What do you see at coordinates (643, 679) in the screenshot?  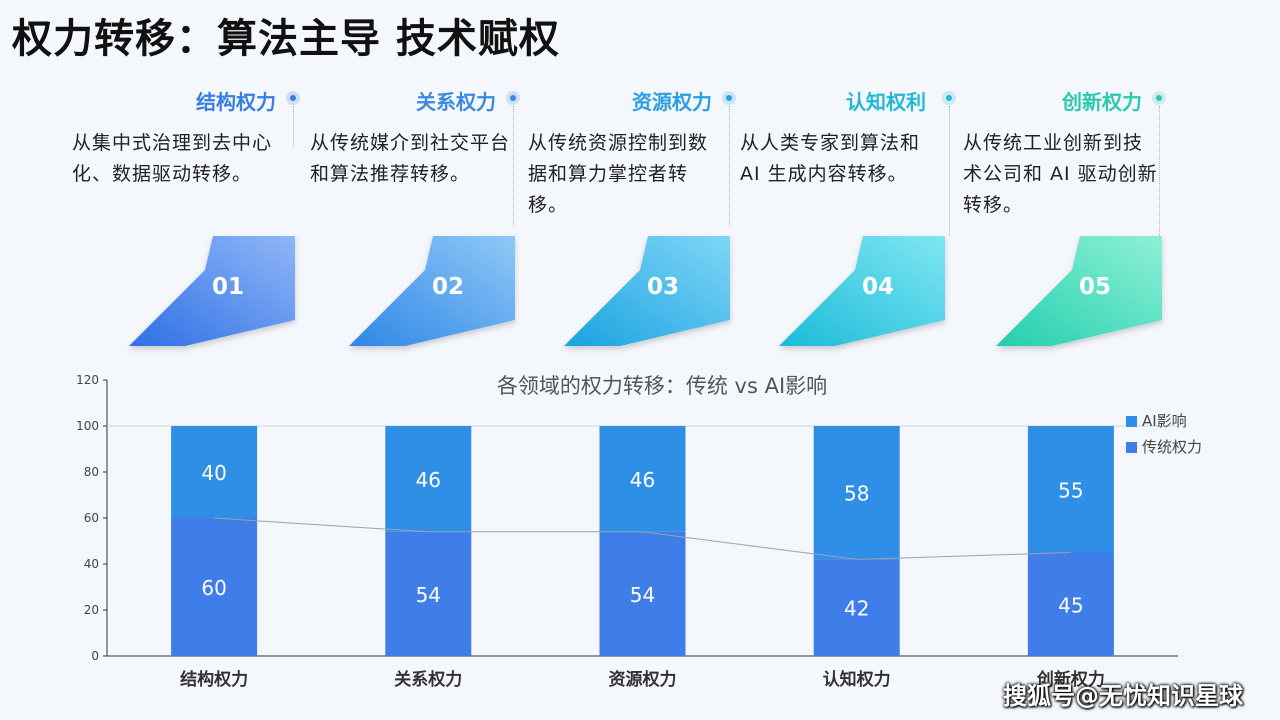 I see `x-tick-label: 资源权力` at bounding box center [643, 679].